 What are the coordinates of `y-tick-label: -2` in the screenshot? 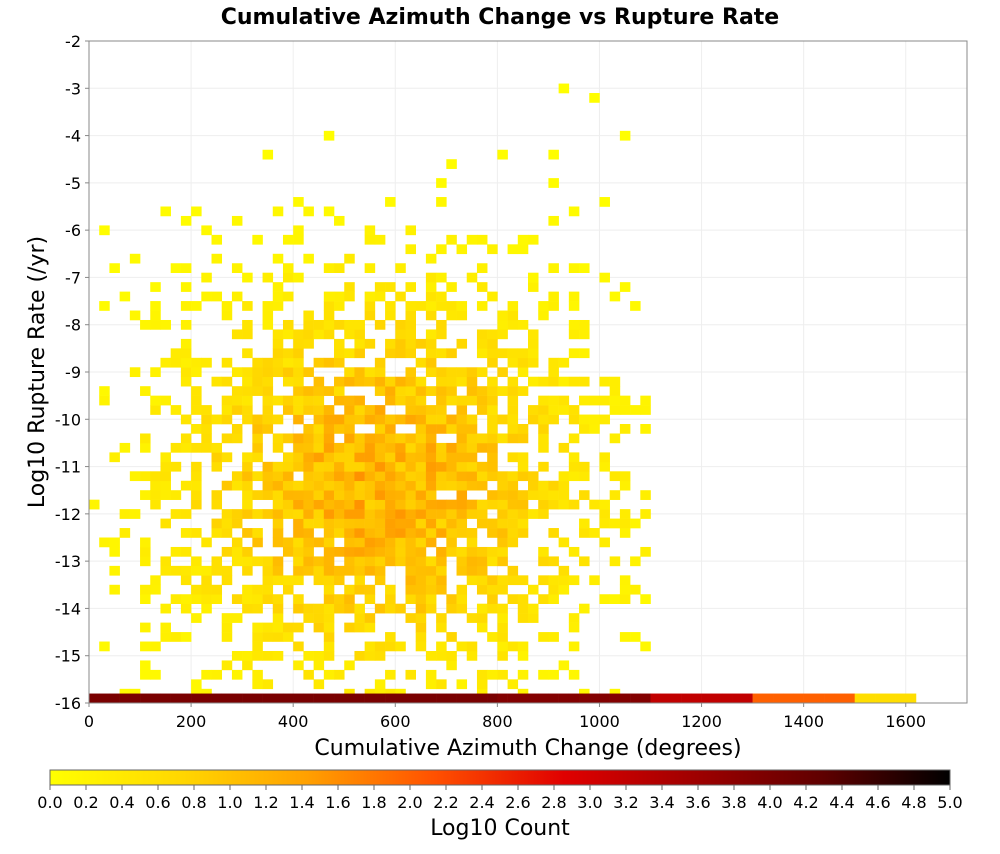 It's located at (73, 41).